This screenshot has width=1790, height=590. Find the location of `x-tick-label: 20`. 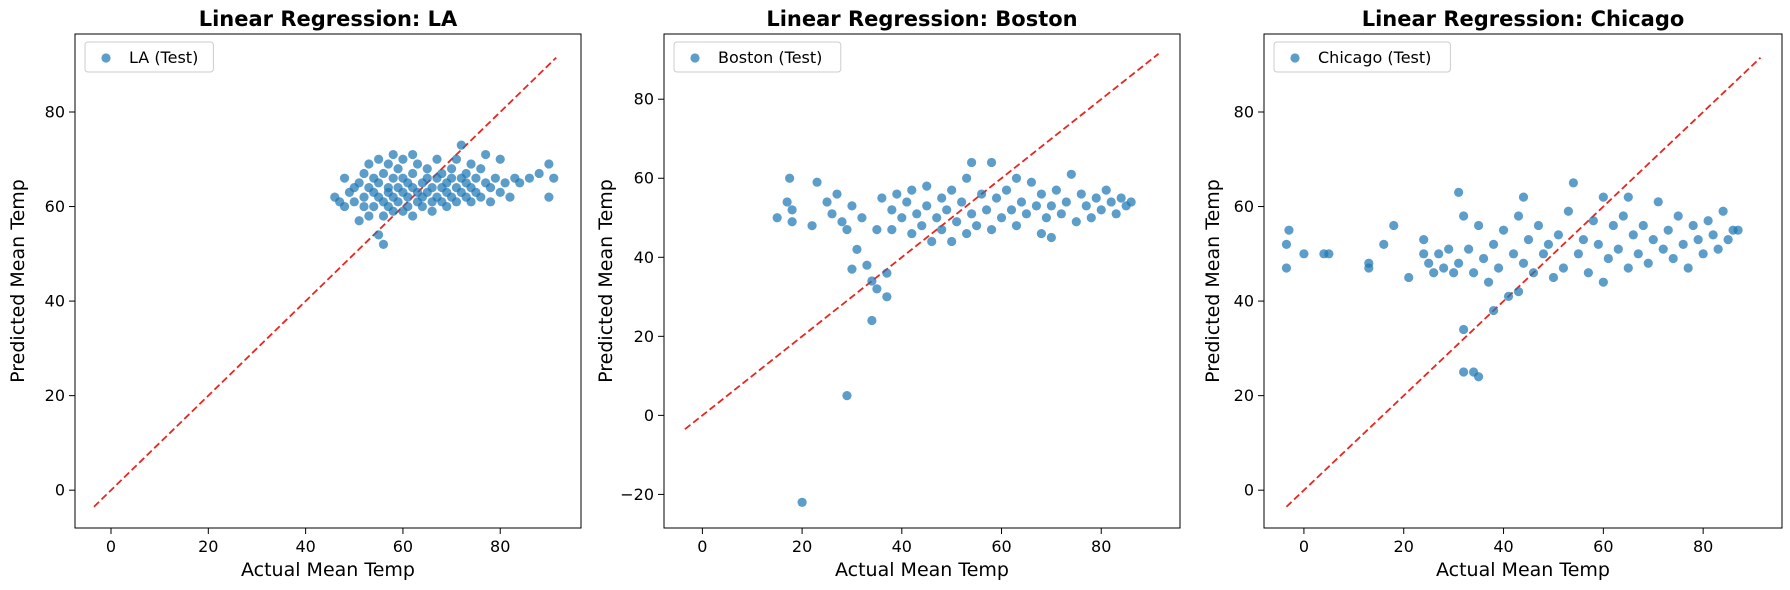

x-tick-label: 20 is located at coordinates (802, 546).